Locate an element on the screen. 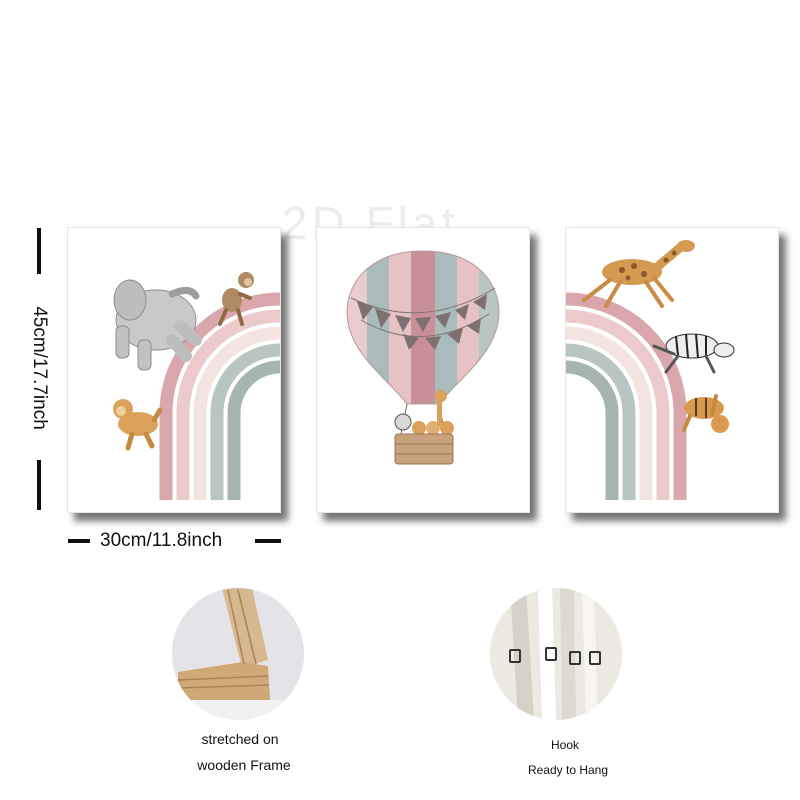  frame-caption-line1: stretched on is located at coordinates (240, 739).